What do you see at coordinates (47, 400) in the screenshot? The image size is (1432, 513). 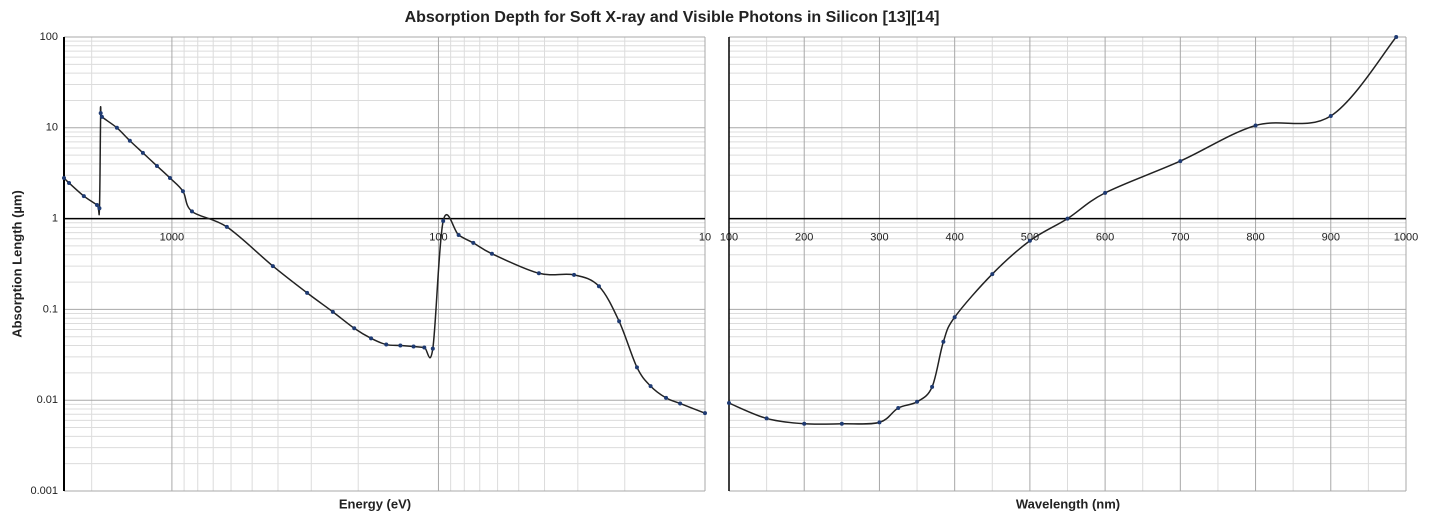 I see `y-tick-label: 0.01` at bounding box center [47, 400].